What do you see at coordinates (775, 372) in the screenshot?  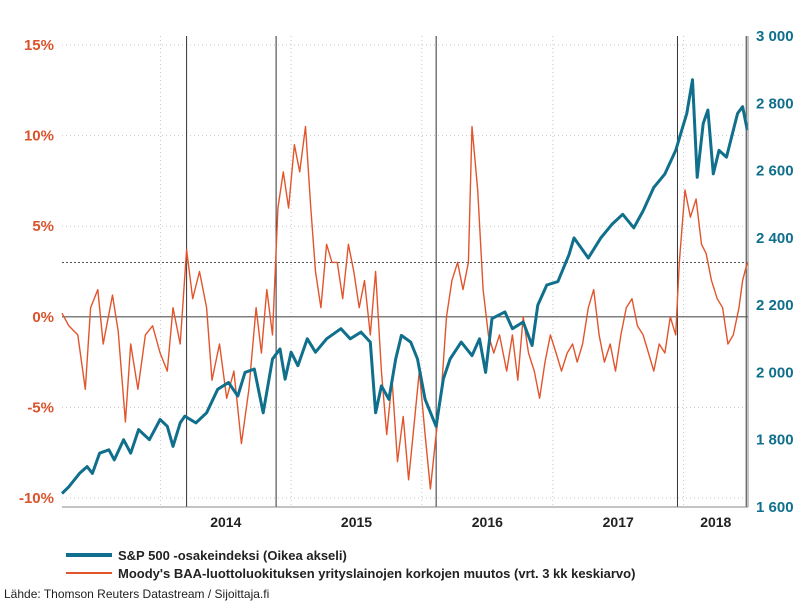 I see `y-right-tick-label: 2 000` at bounding box center [775, 372].